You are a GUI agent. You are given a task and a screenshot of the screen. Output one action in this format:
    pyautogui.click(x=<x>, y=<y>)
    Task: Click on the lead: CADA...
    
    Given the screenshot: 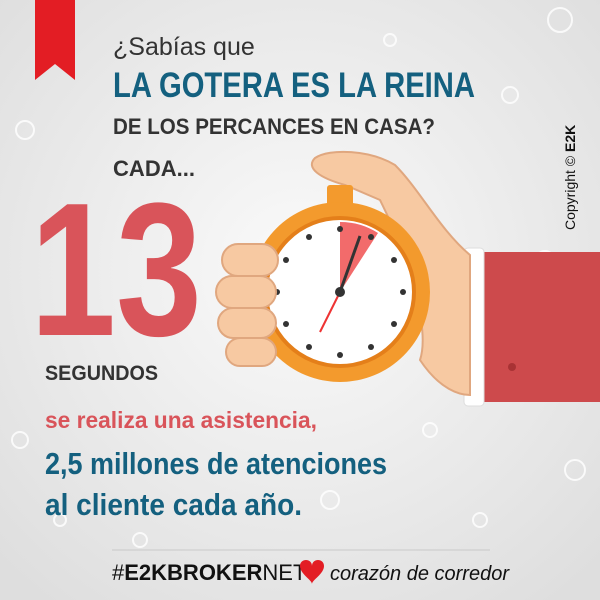 What is the action you would take?
    pyautogui.click(x=154, y=168)
    